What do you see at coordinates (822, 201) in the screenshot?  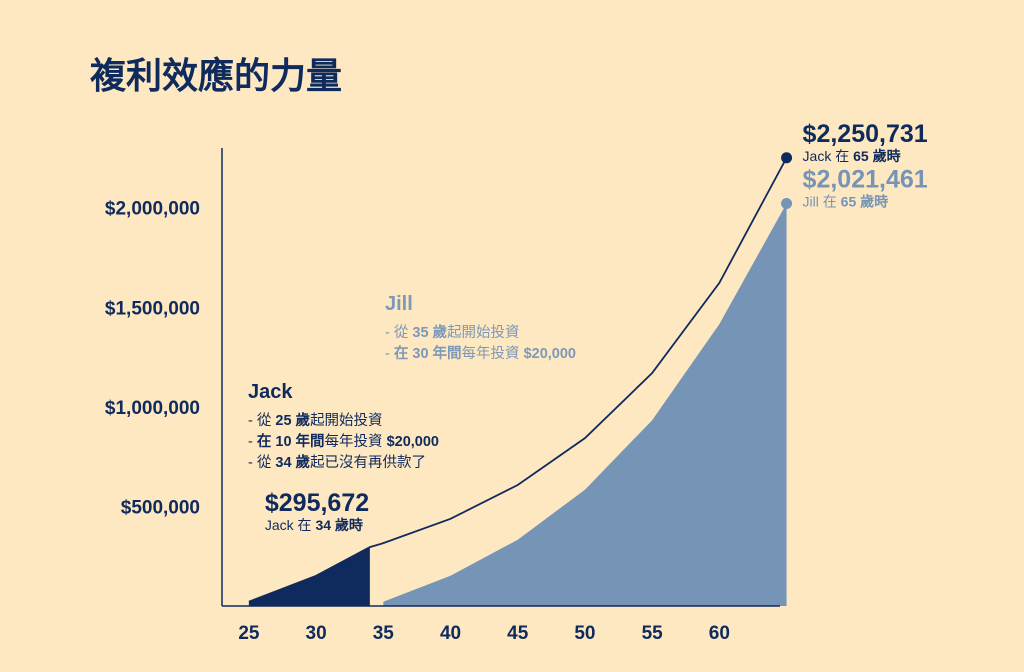 I see `note-part: Jill 在` at bounding box center [822, 201].